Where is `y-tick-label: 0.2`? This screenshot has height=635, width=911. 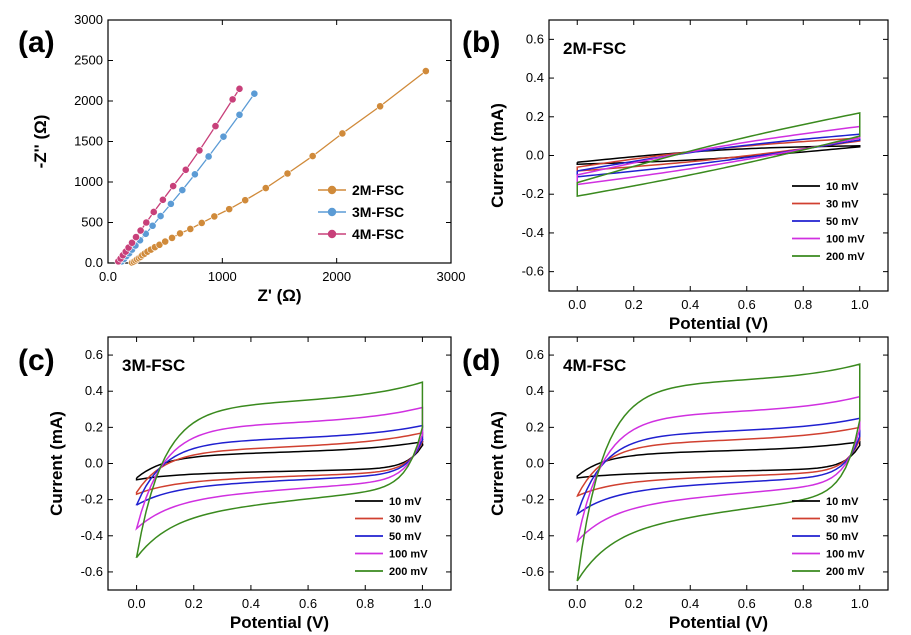
y-tick-label: 0.2 is located at coordinates (535, 426).